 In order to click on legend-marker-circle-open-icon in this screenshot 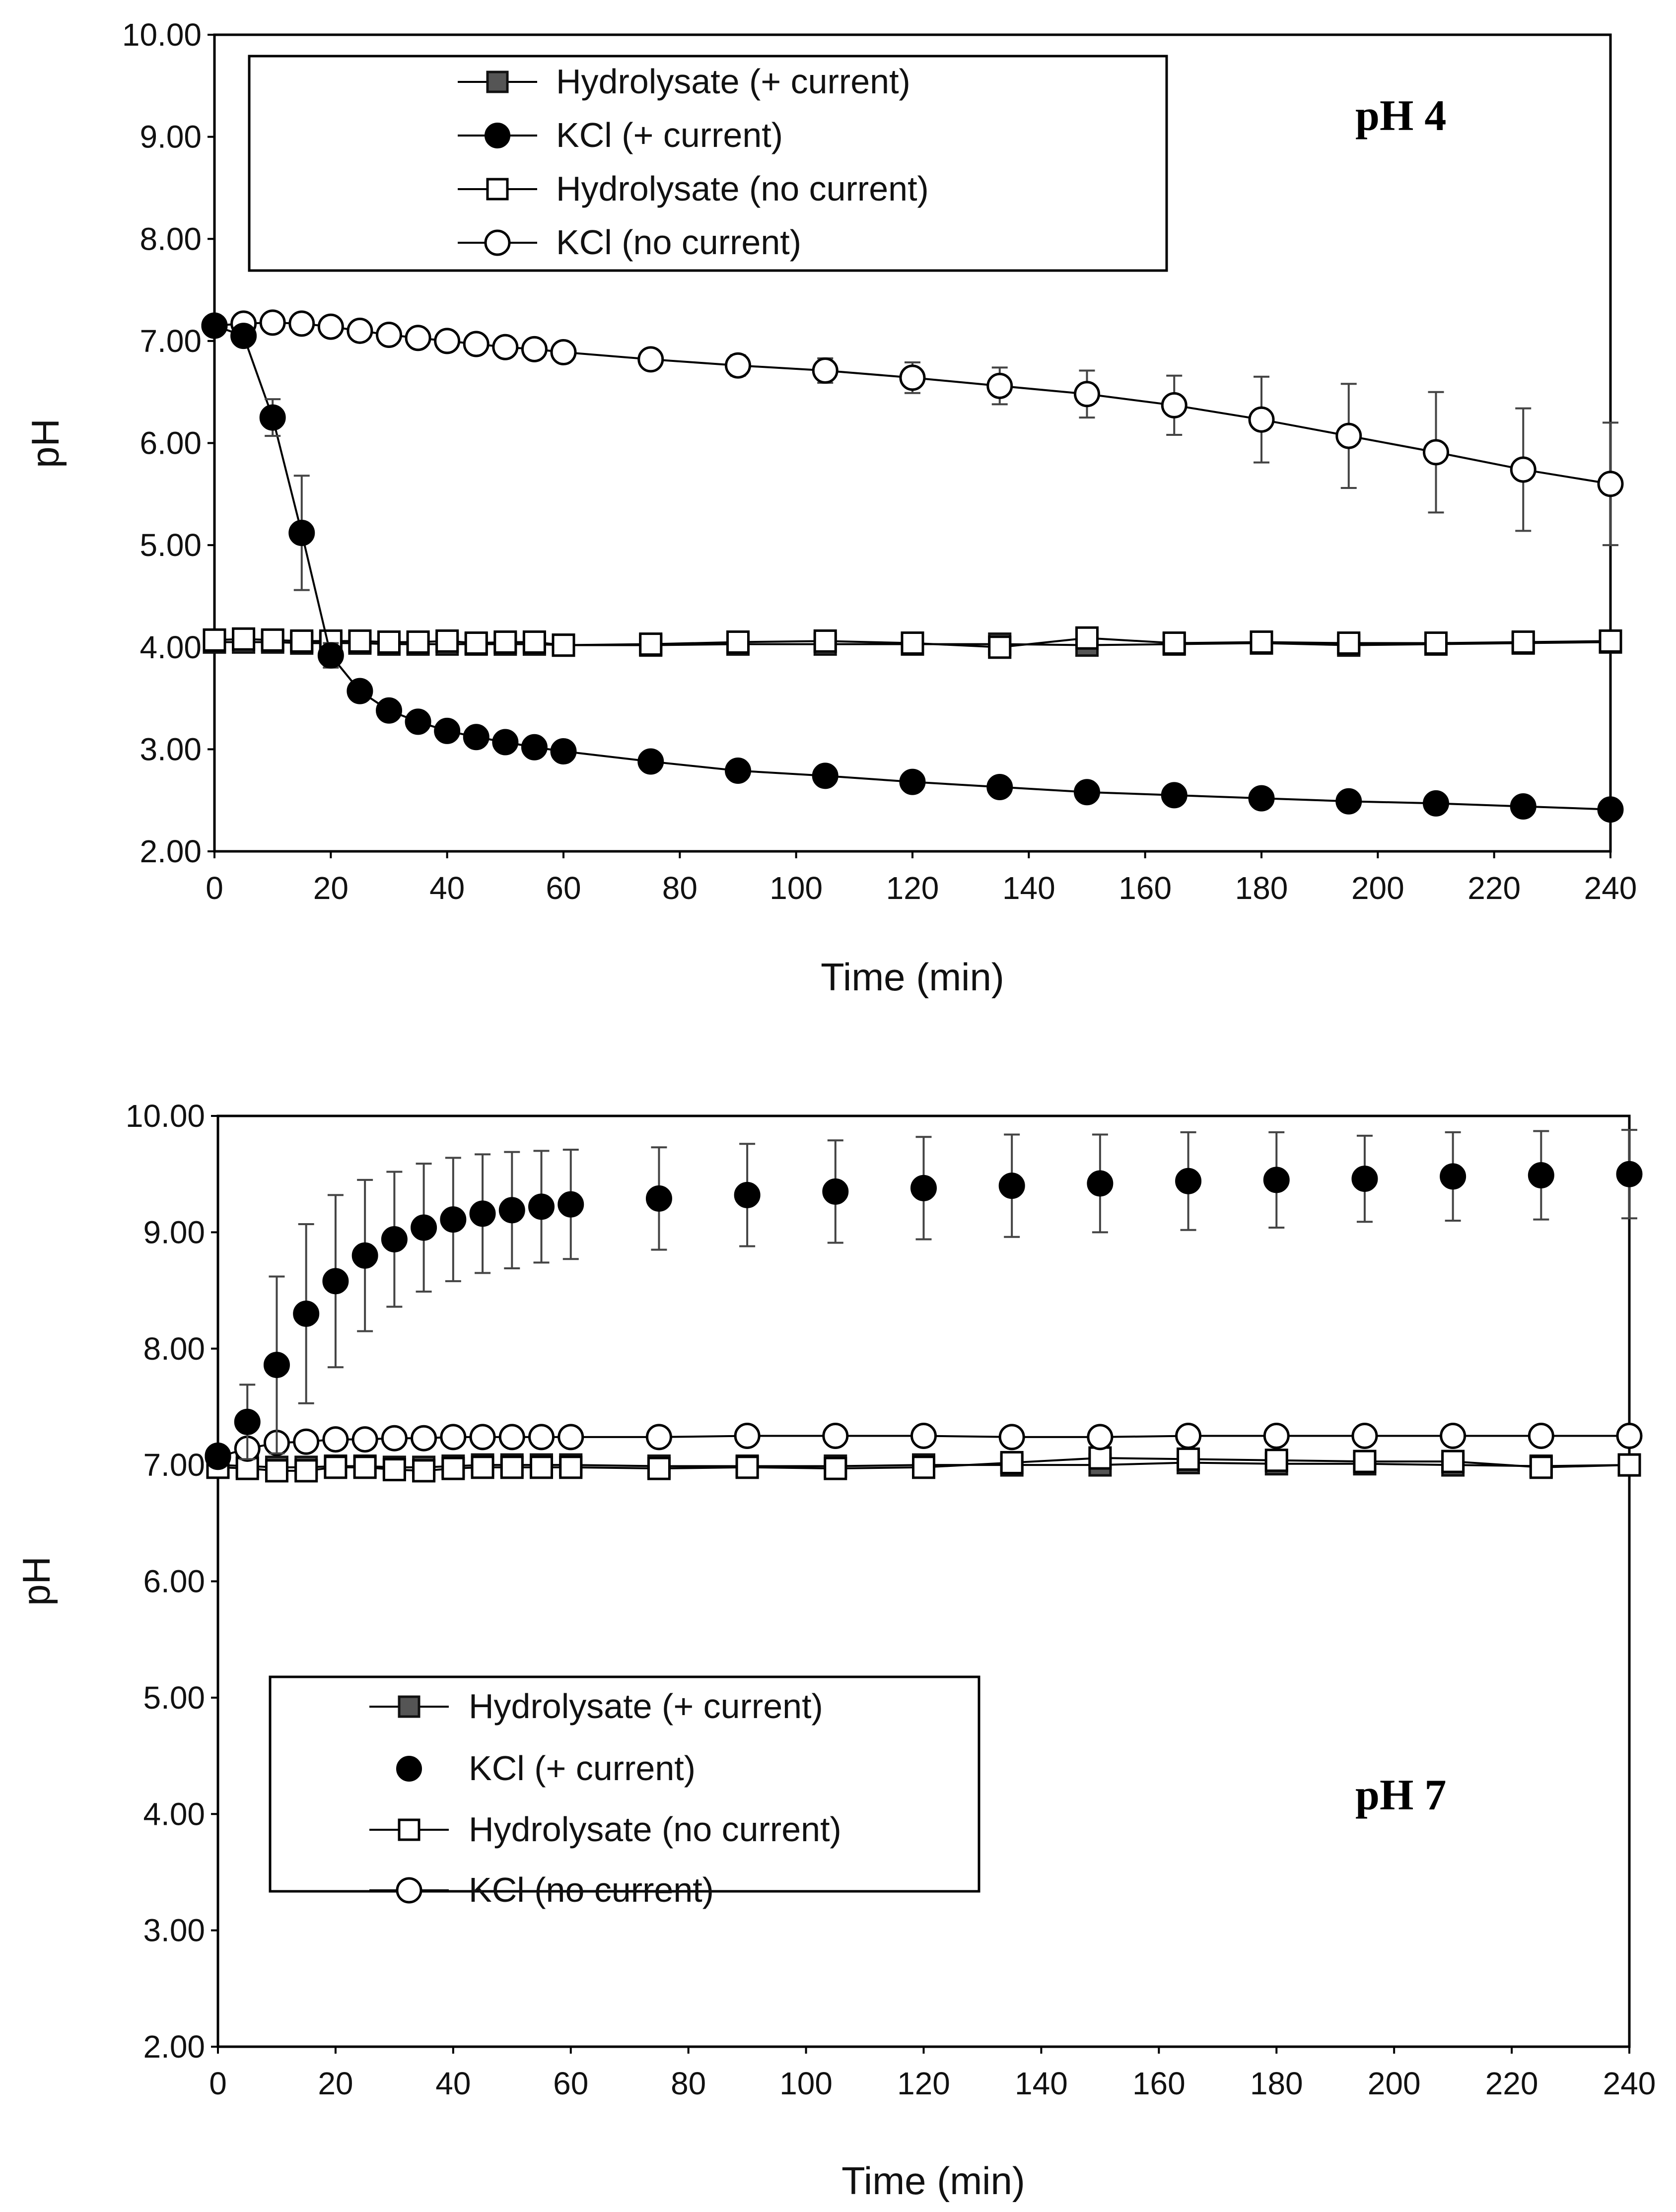, I will do `click(409, 1890)`.